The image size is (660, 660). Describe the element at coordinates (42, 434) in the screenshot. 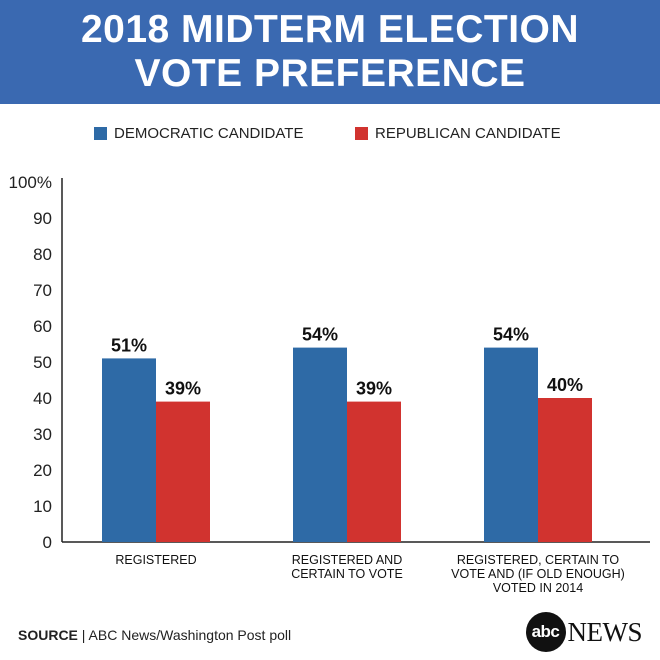

I see `y-tick-label: 30` at that location.